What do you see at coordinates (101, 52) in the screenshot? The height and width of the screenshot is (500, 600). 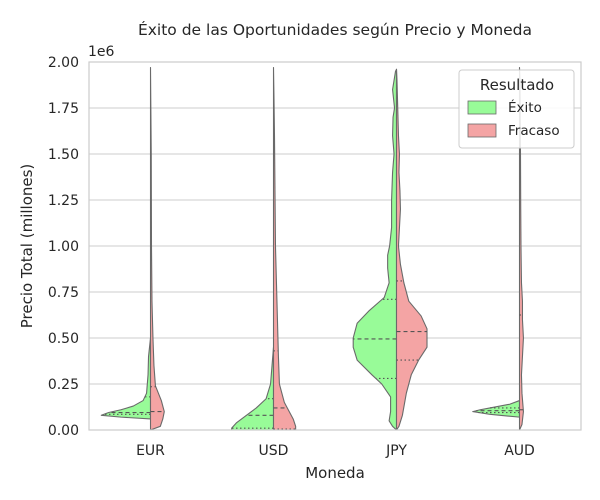 I see `y-offset-label: 1e6` at bounding box center [101, 52].